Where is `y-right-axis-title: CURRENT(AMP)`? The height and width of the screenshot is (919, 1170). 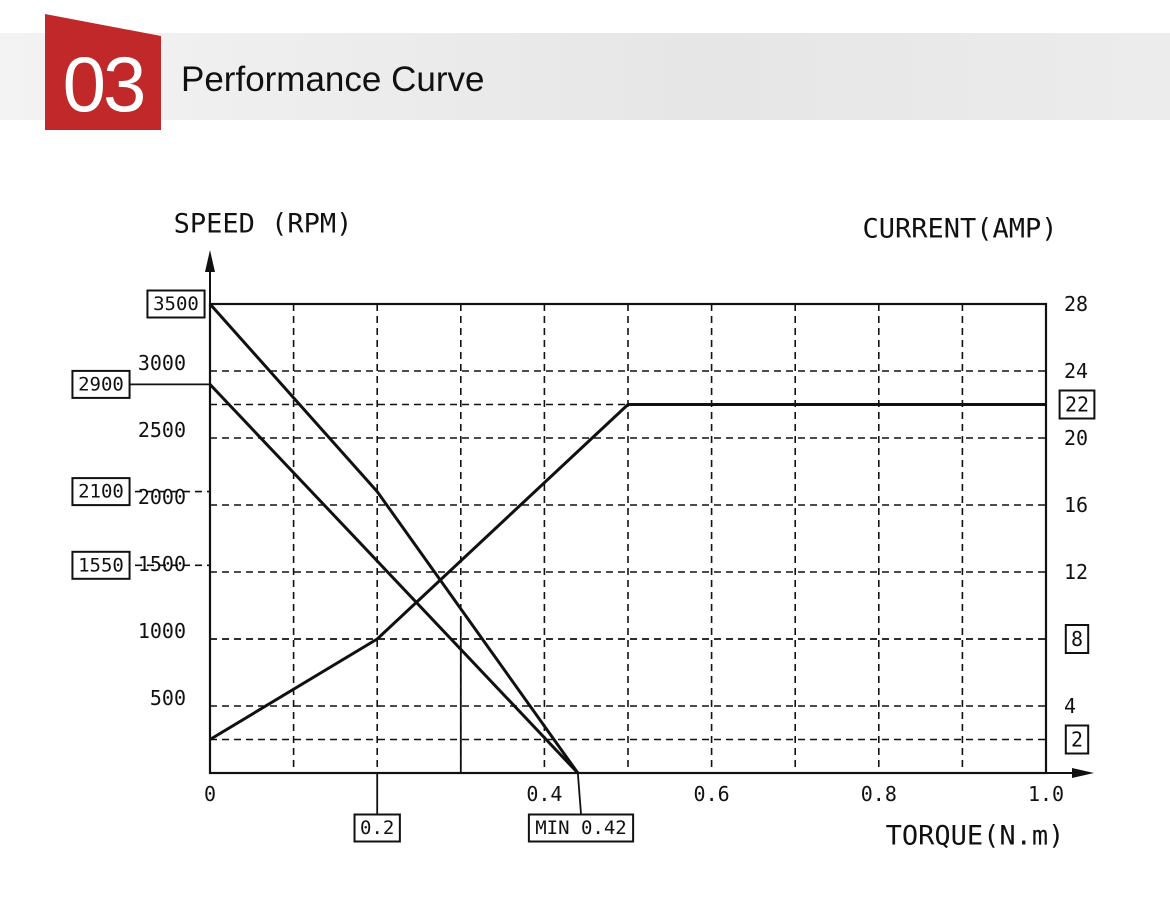 y-right-axis-title: CURRENT(AMP) is located at coordinates (959, 229).